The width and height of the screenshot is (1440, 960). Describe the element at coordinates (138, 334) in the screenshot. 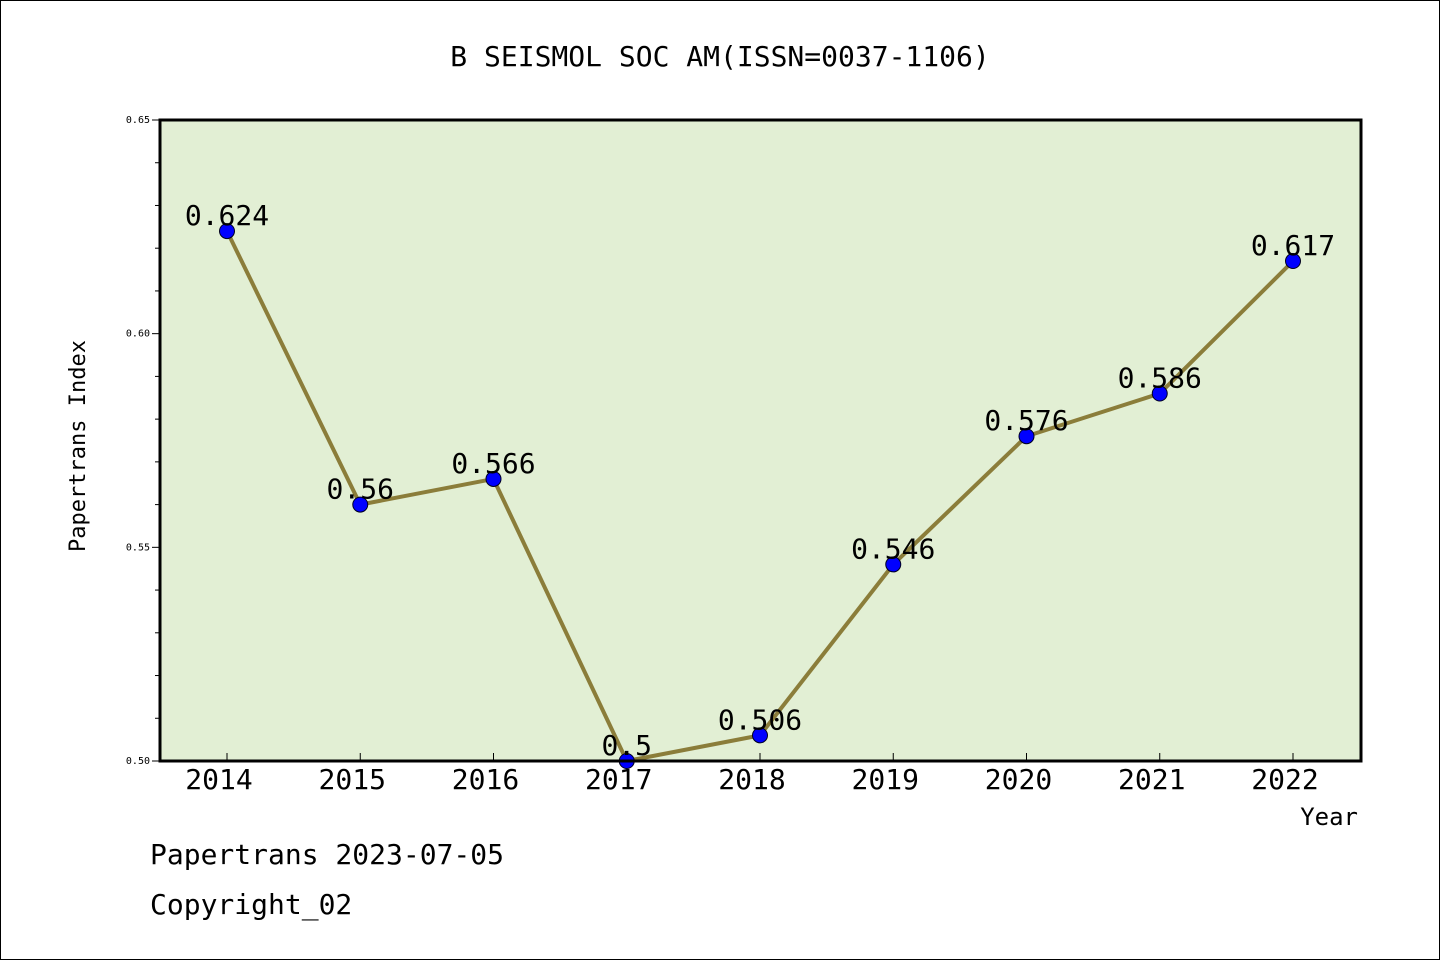

I see `y-tick-label: 0.60` at that location.